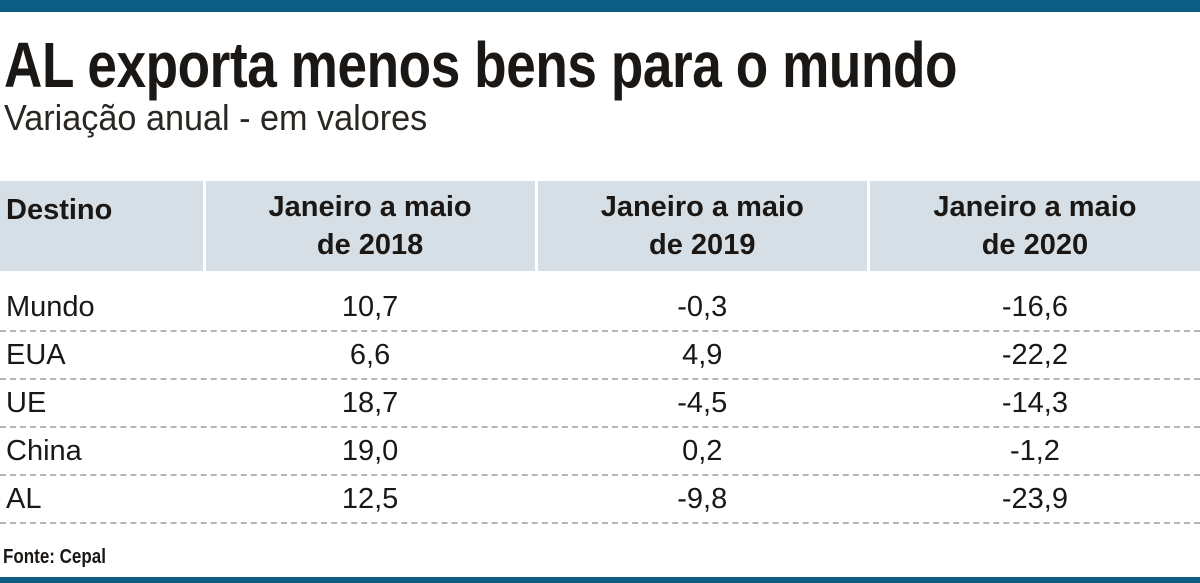 The width and height of the screenshot is (1200, 583). Describe the element at coordinates (600, 452) in the screenshot. I see `table-row: China 19,0 0,2 -1,2` at that location.